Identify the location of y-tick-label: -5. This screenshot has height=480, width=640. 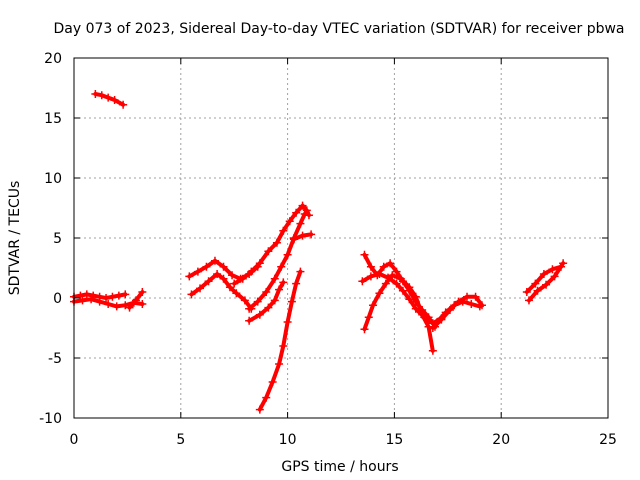
(55, 359).